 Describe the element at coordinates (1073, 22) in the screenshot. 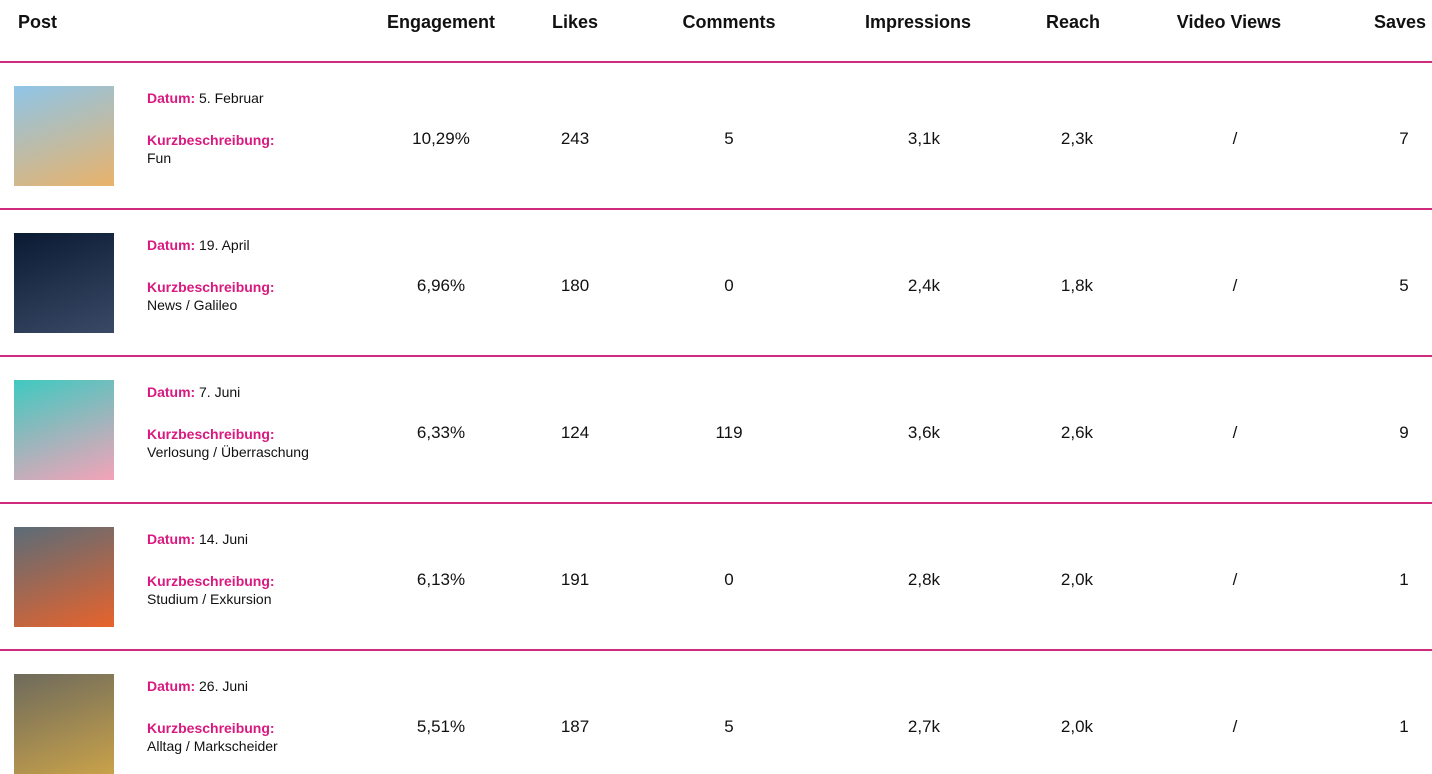

I see `column-header: Reach` at that location.